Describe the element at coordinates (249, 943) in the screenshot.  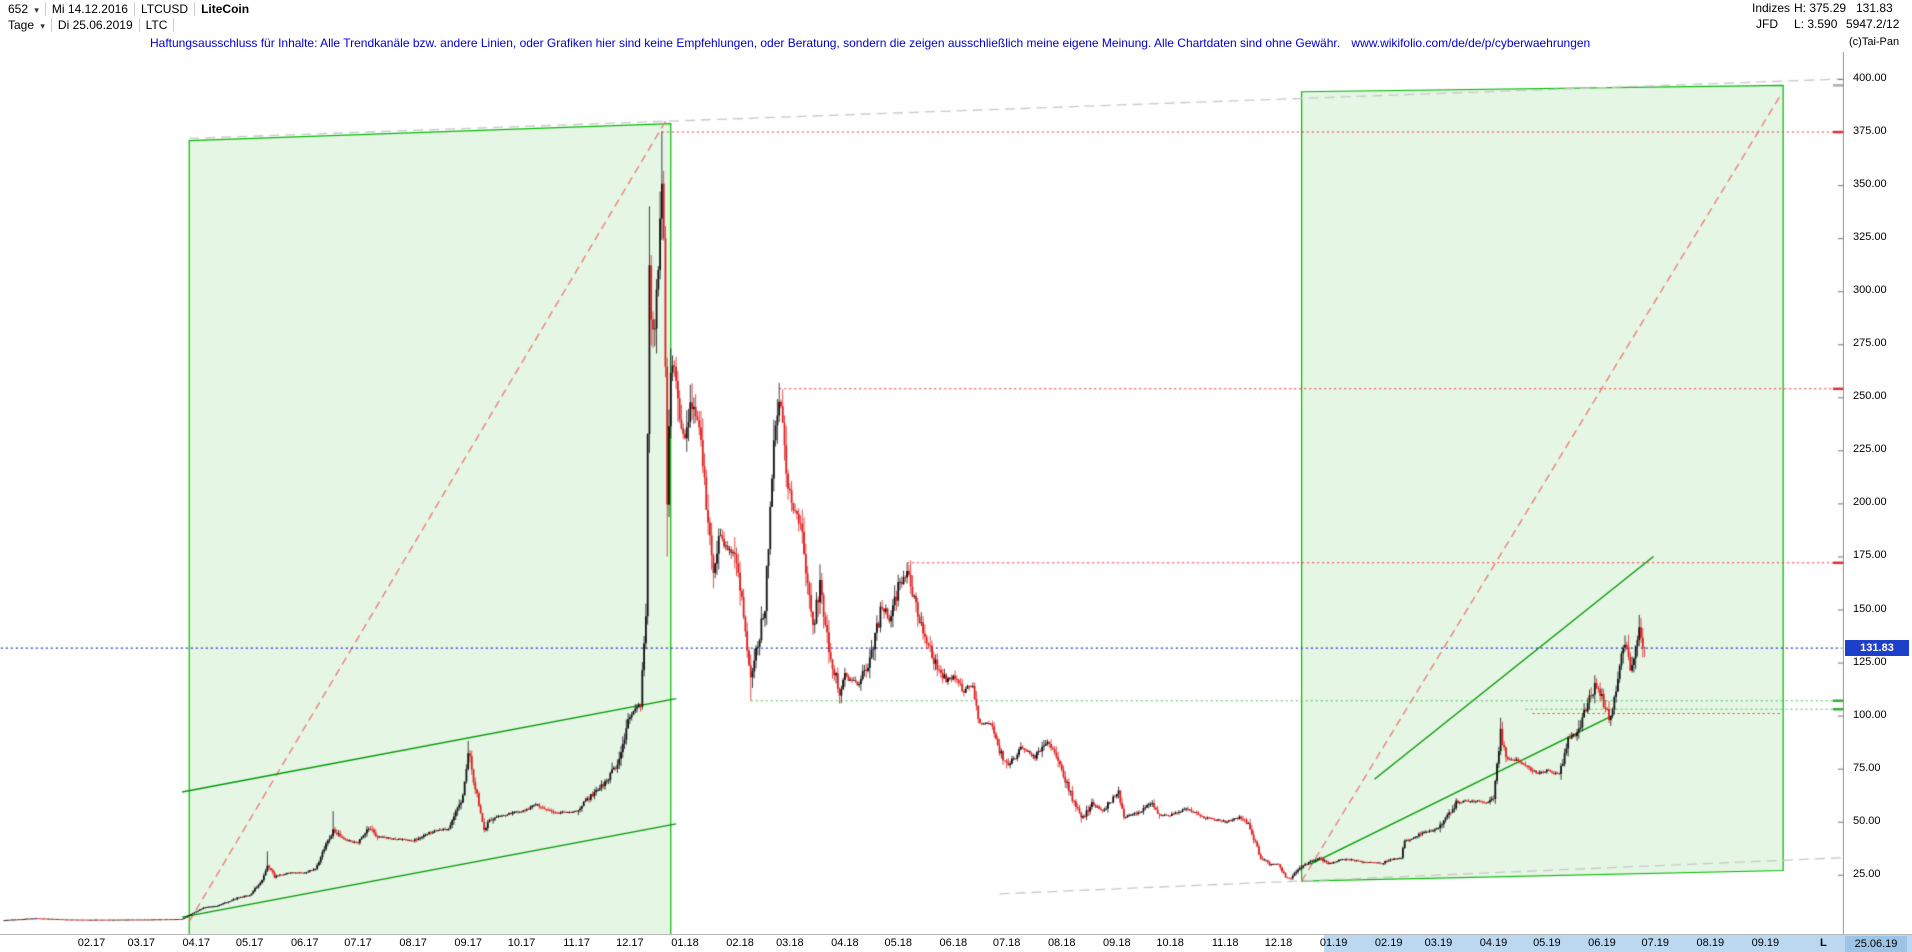
I see `x-axis-label: 05.17` at that location.